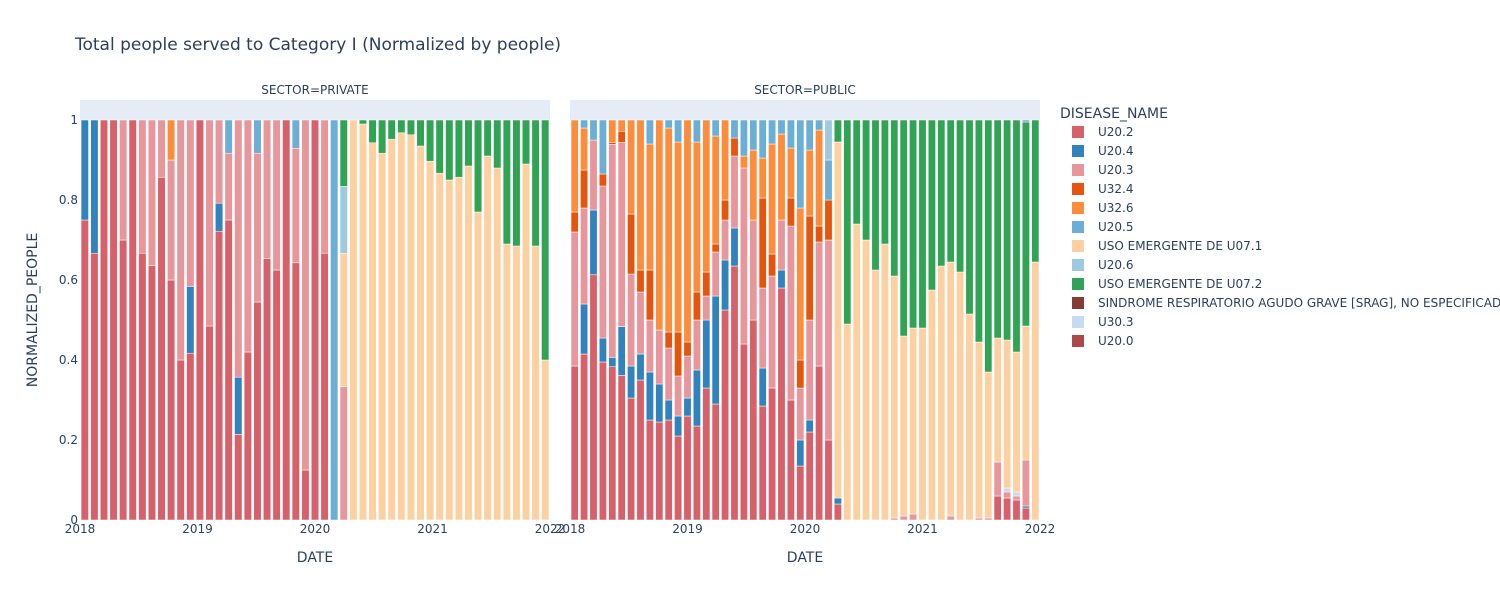 The height and width of the screenshot is (600, 1500). I want to click on legend-label-uso-emergente-de-u07-2: USO EMERGENTE DE U07.2, so click(1180, 284).